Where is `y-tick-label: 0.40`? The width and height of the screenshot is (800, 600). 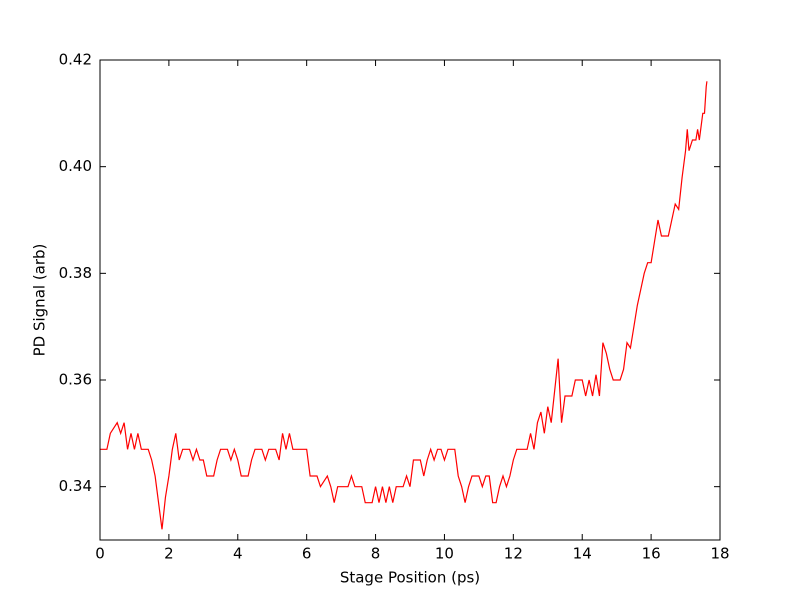 y-tick-label: 0.40 is located at coordinates (75, 166).